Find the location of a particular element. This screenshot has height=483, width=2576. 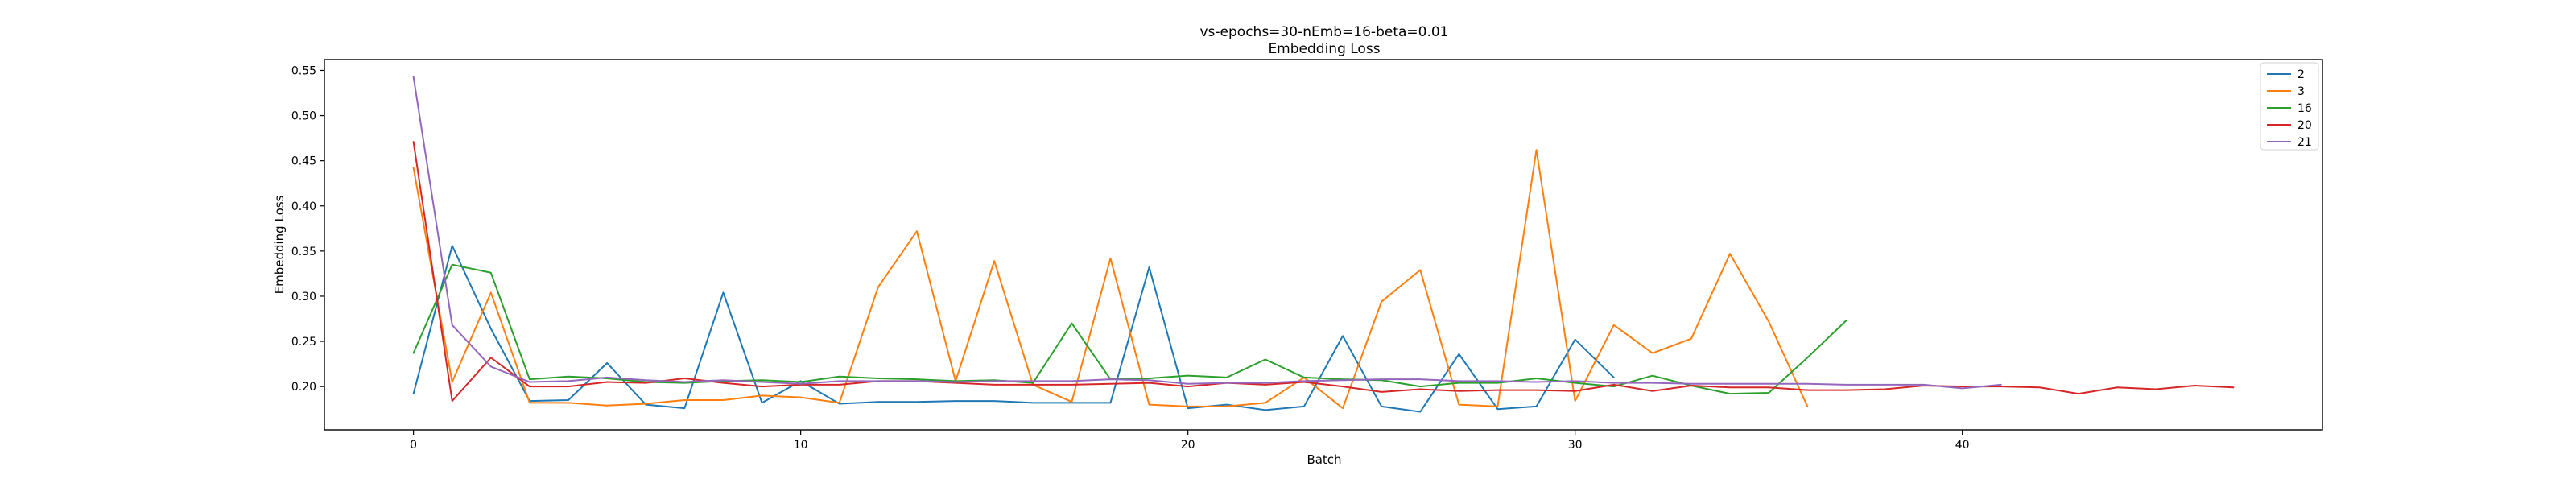

y-tick-label: 0.45 is located at coordinates (303, 161).